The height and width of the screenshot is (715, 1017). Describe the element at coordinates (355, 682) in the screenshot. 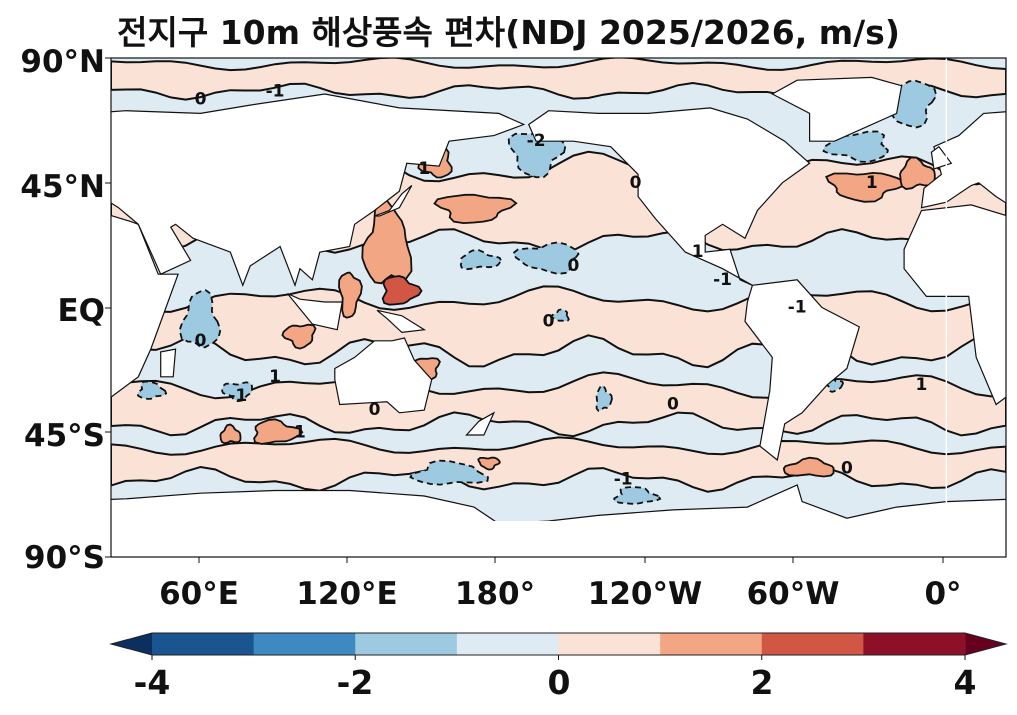

I see `colorbar-tick-label: -2` at that location.